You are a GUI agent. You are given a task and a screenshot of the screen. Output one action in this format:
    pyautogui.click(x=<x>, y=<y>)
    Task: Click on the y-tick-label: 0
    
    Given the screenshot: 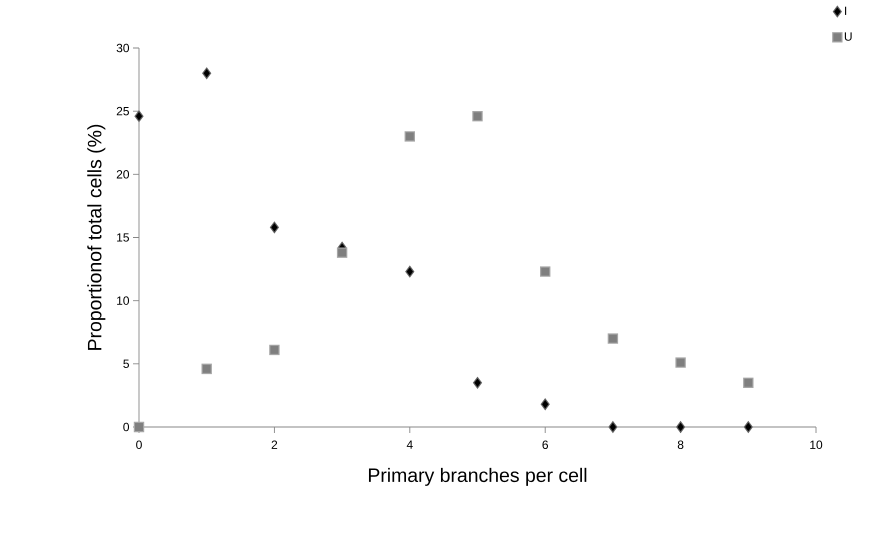 What is the action you would take?
    pyautogui.click(x=126, y=427)
    